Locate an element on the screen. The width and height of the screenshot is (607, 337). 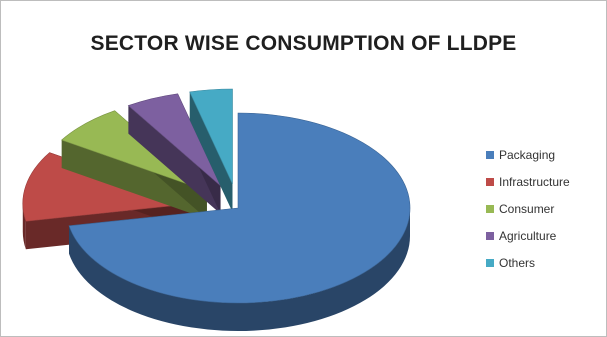
legend-label-packaging: Packaging is located at coordinates (527, 155).